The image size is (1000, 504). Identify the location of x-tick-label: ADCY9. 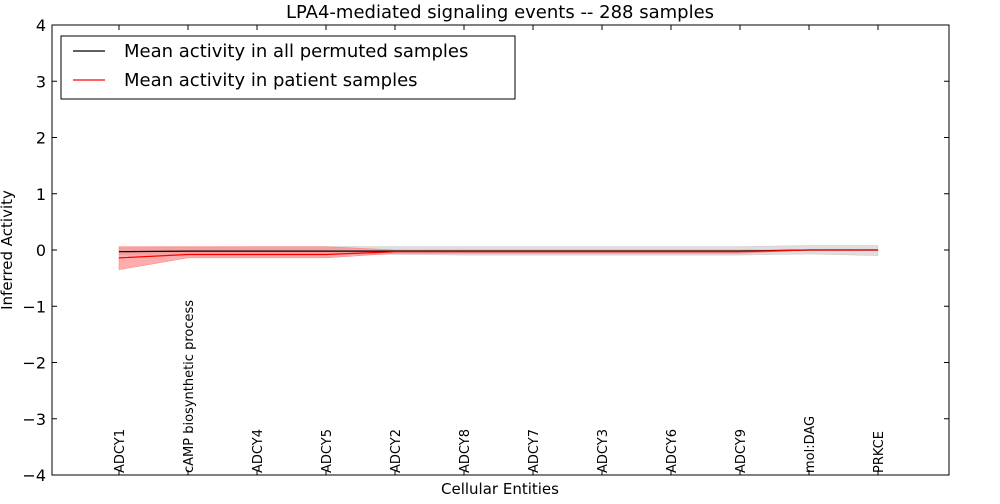
(741, 451).